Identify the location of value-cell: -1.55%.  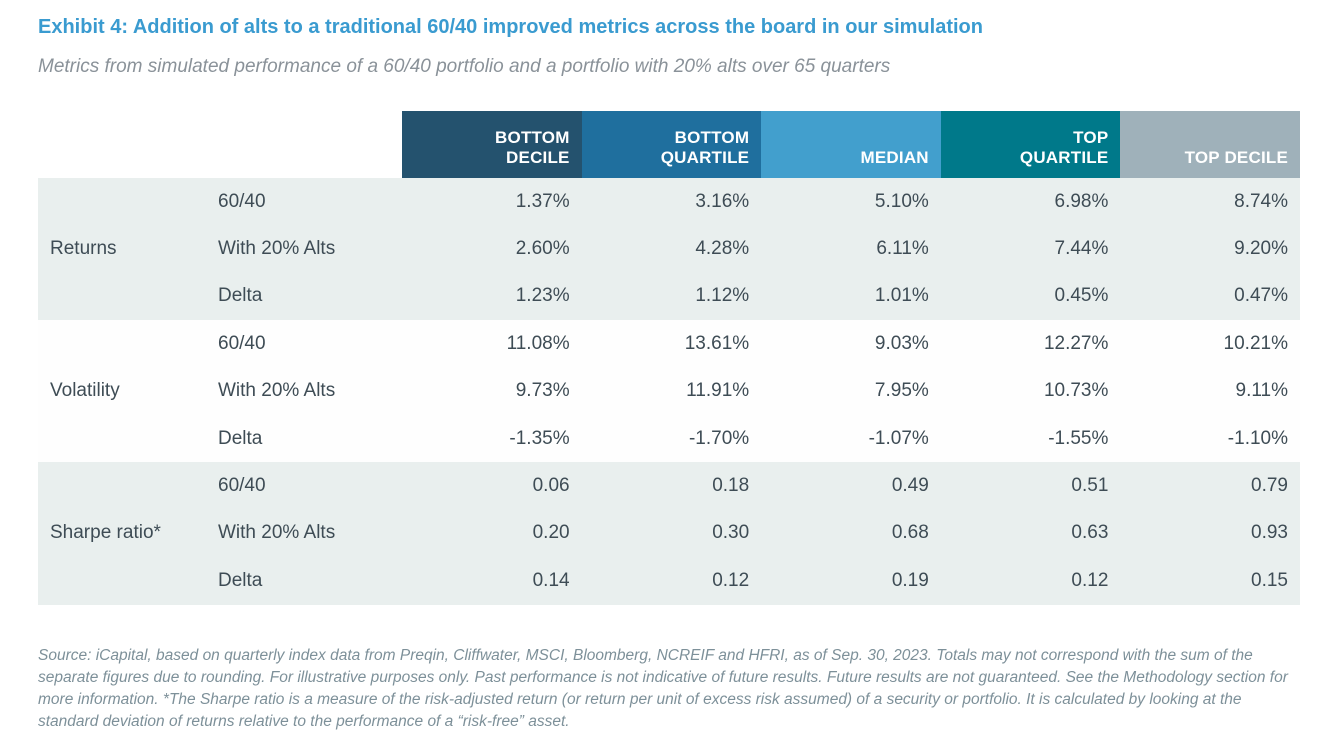
(1078, 438).